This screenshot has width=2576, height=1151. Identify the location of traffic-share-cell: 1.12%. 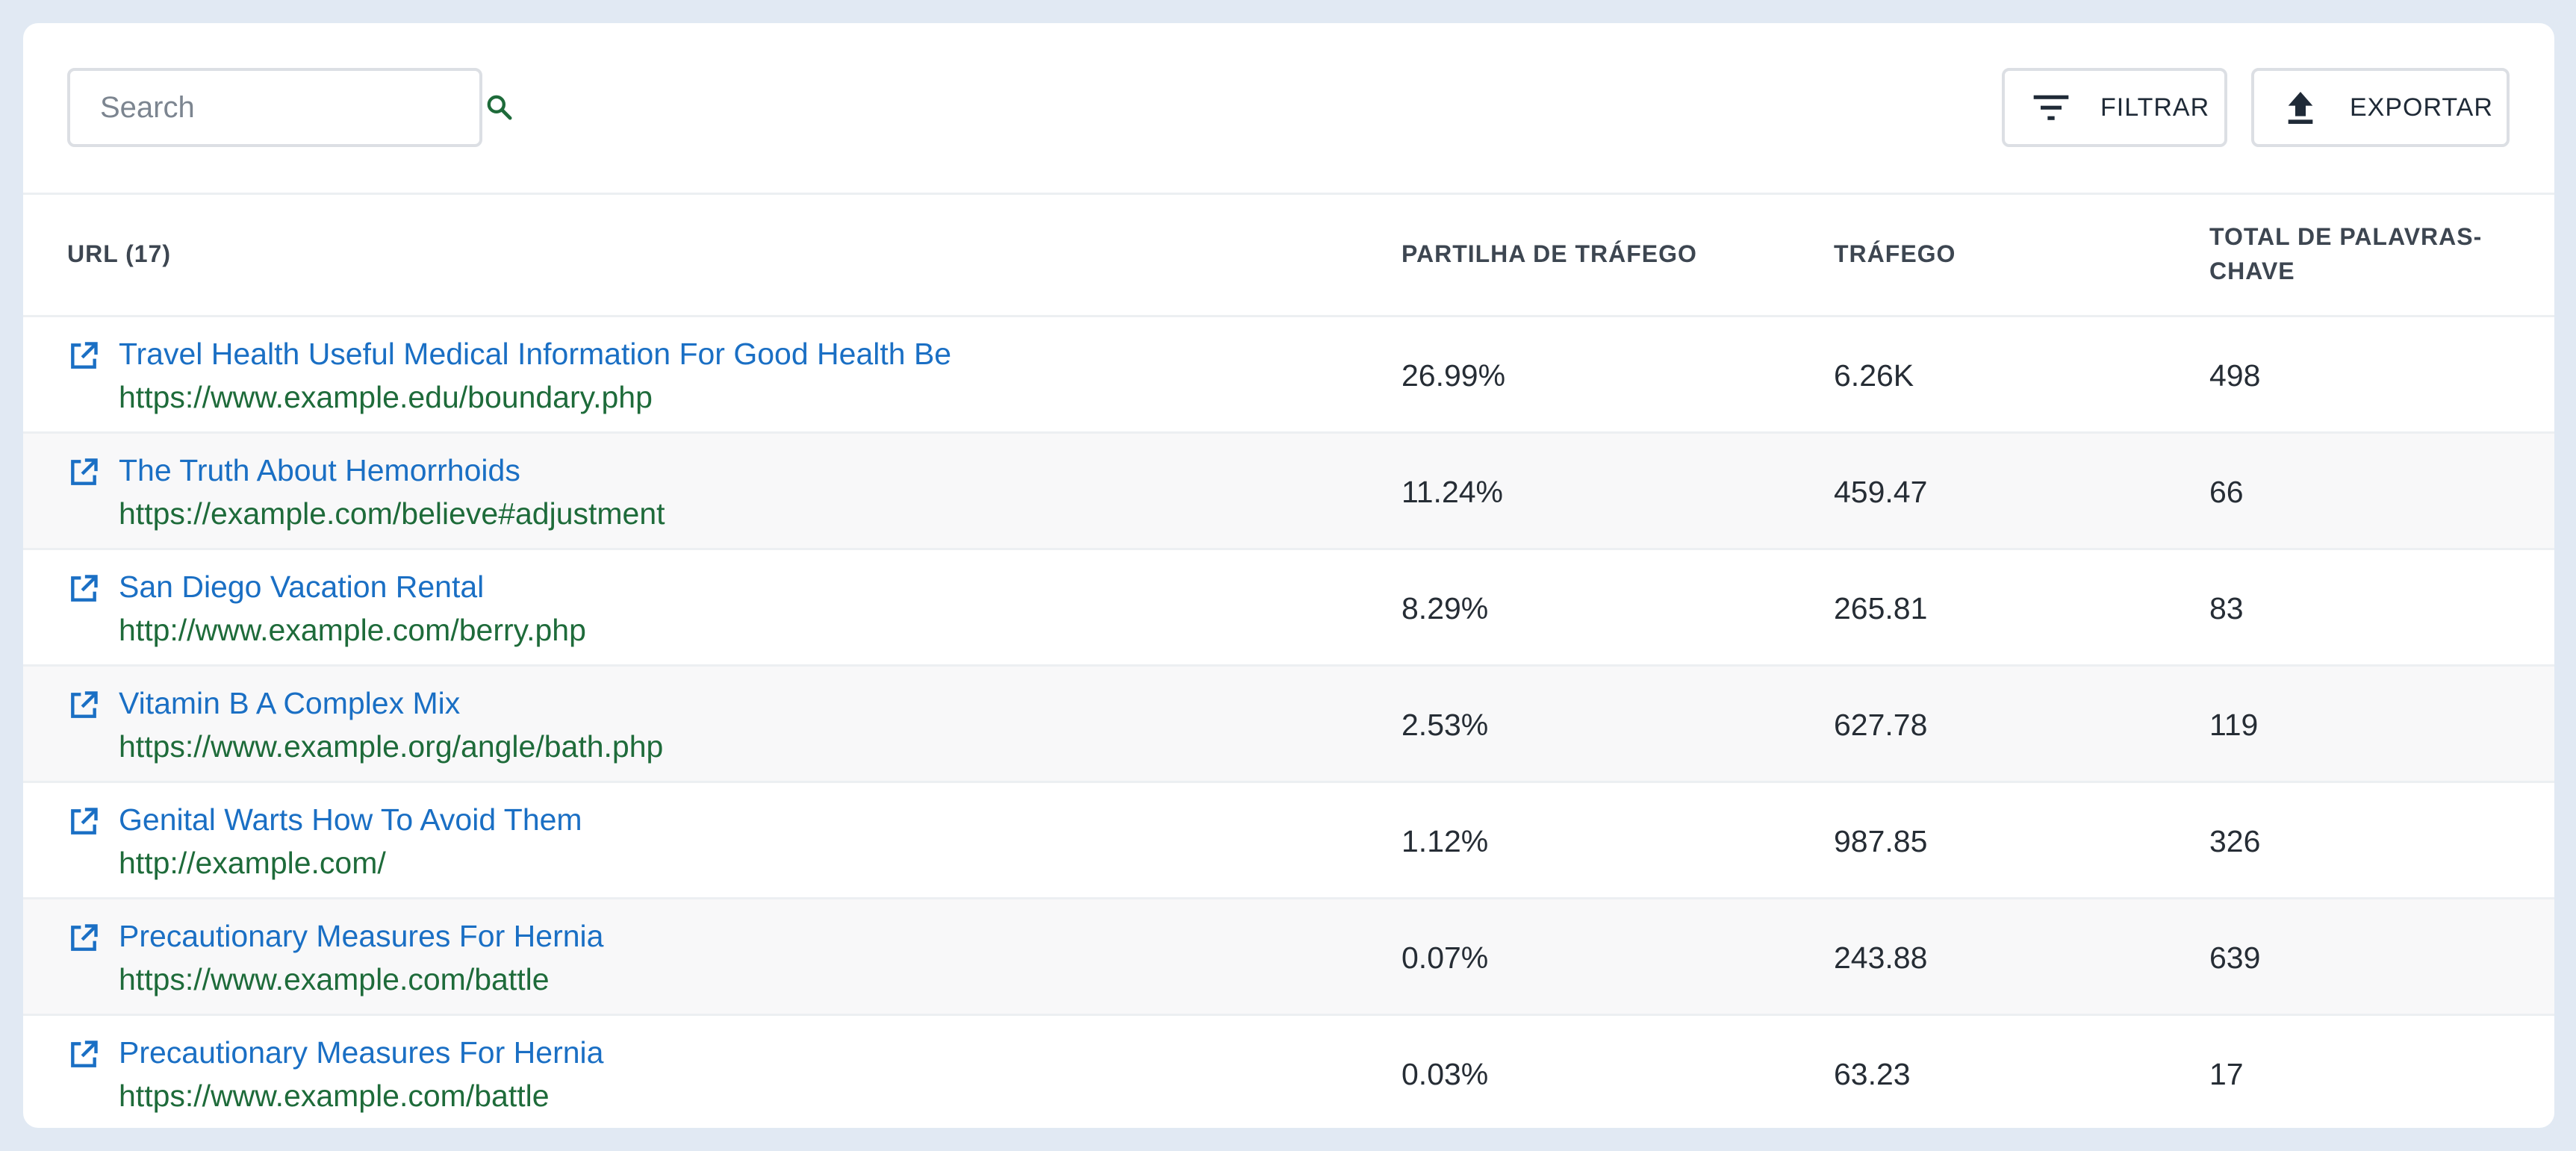
(1445, 841).